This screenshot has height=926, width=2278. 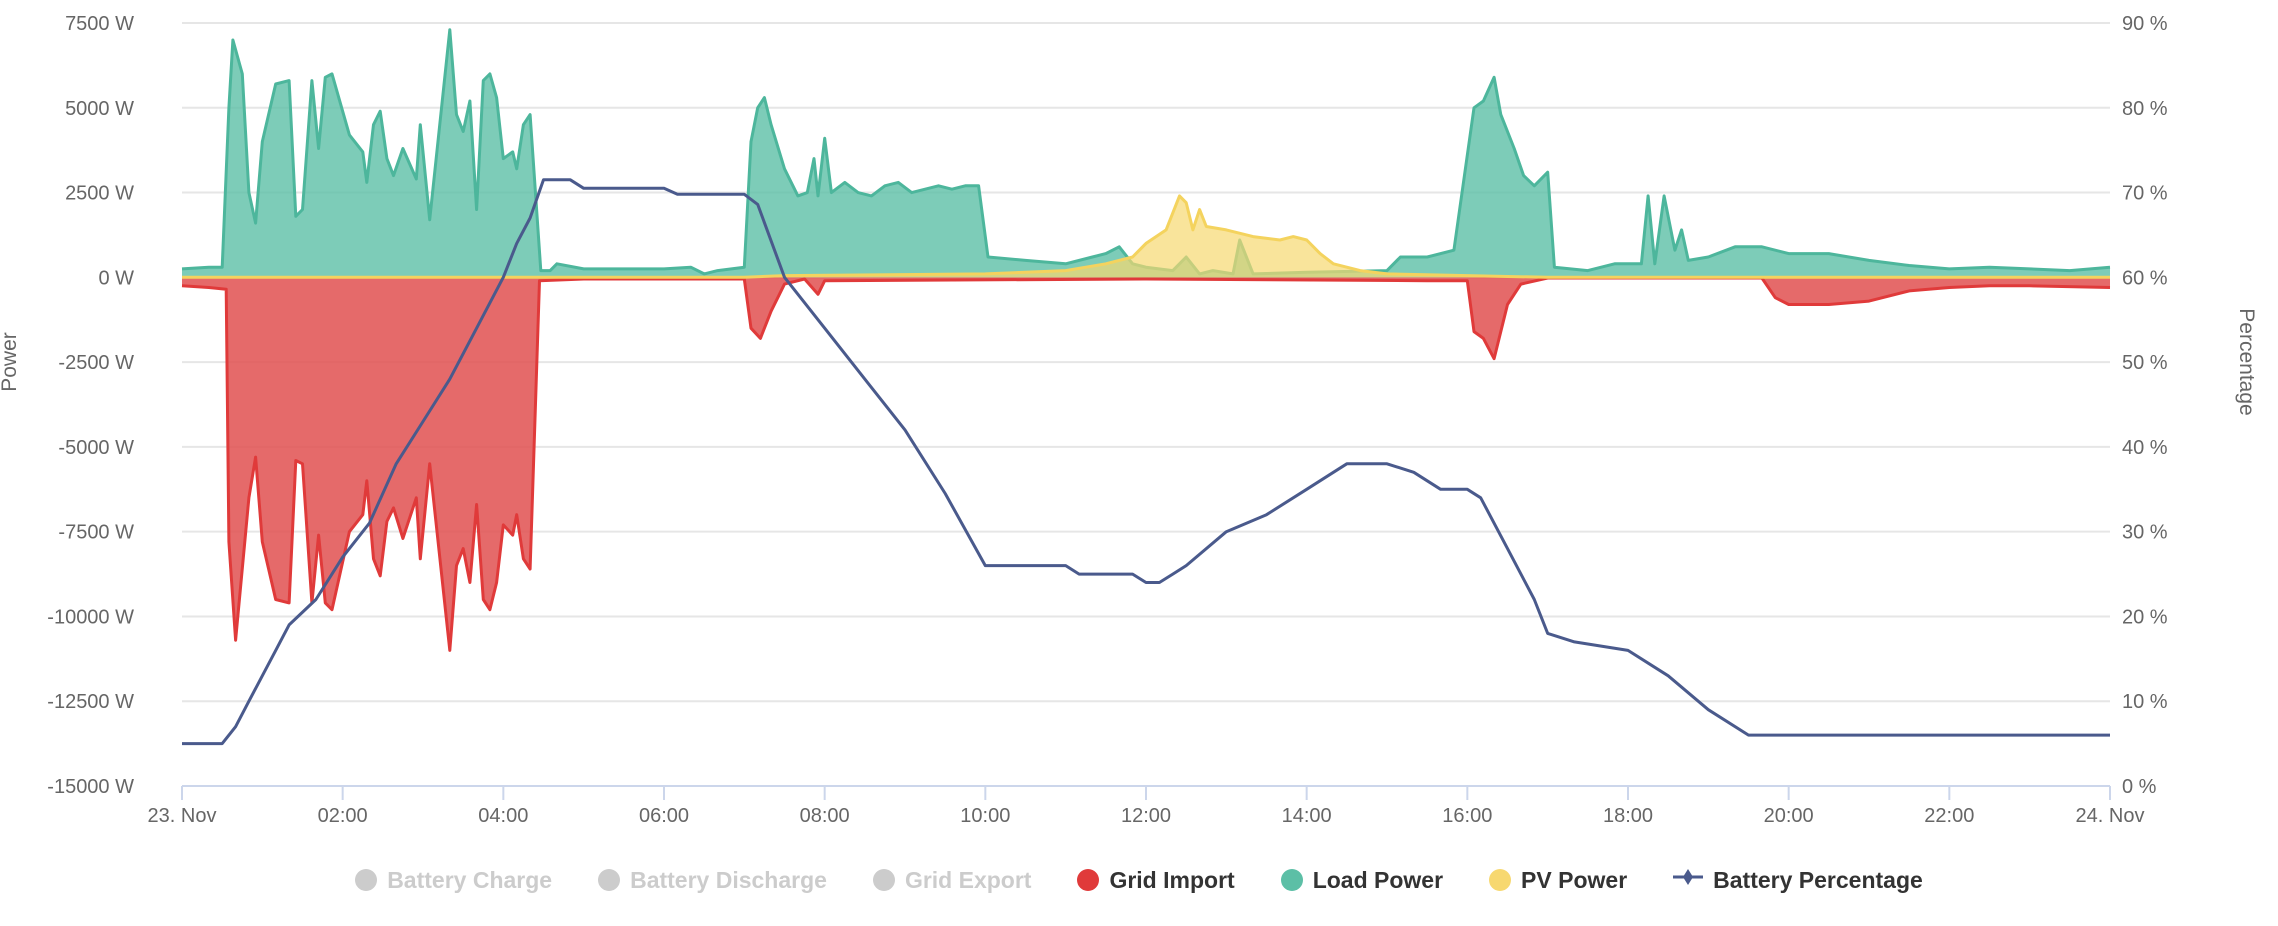 I want to click on legend-label: Load Power, so click(x=1378, y=879).